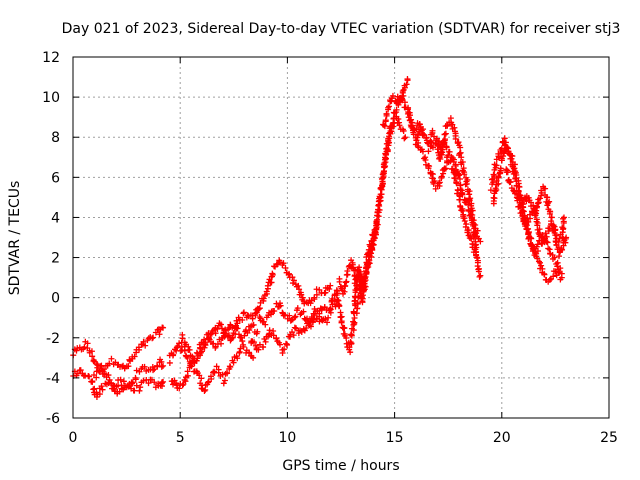 The image size is (640, 480). What do you see at coordinates (73, 438) in the screenshot?
I see `x-tick-label: 0` at bounding box center [73, 438].